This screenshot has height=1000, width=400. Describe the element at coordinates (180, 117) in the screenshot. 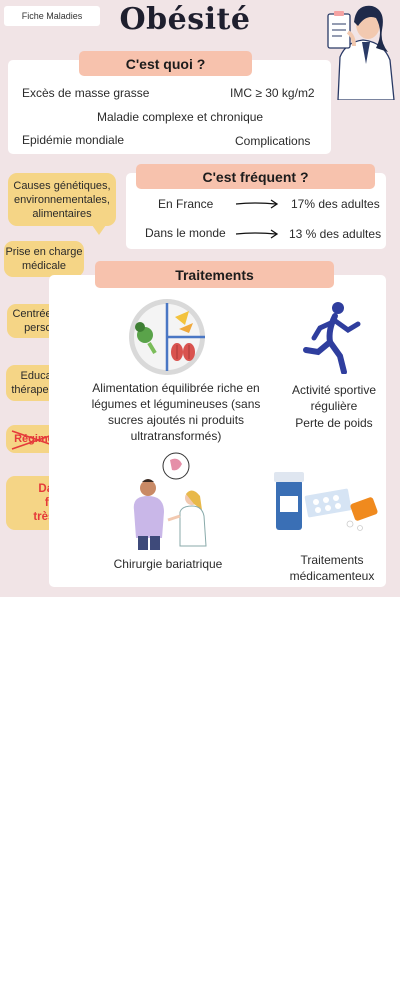

I see `what-chronic: Maladie complexe et chronique` at that location.